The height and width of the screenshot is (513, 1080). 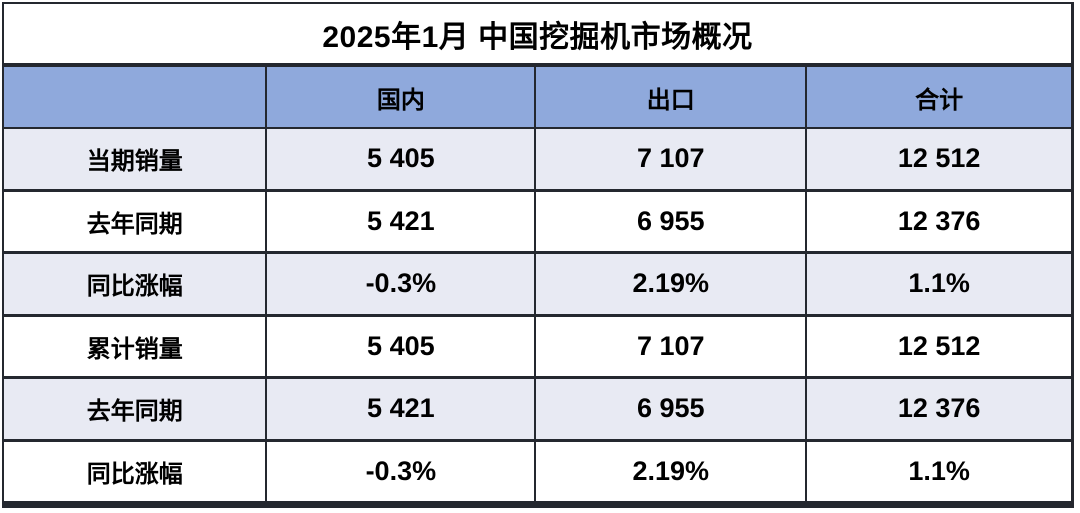 I want to click on row-label: 累计销量, so click(x=134, y=349).